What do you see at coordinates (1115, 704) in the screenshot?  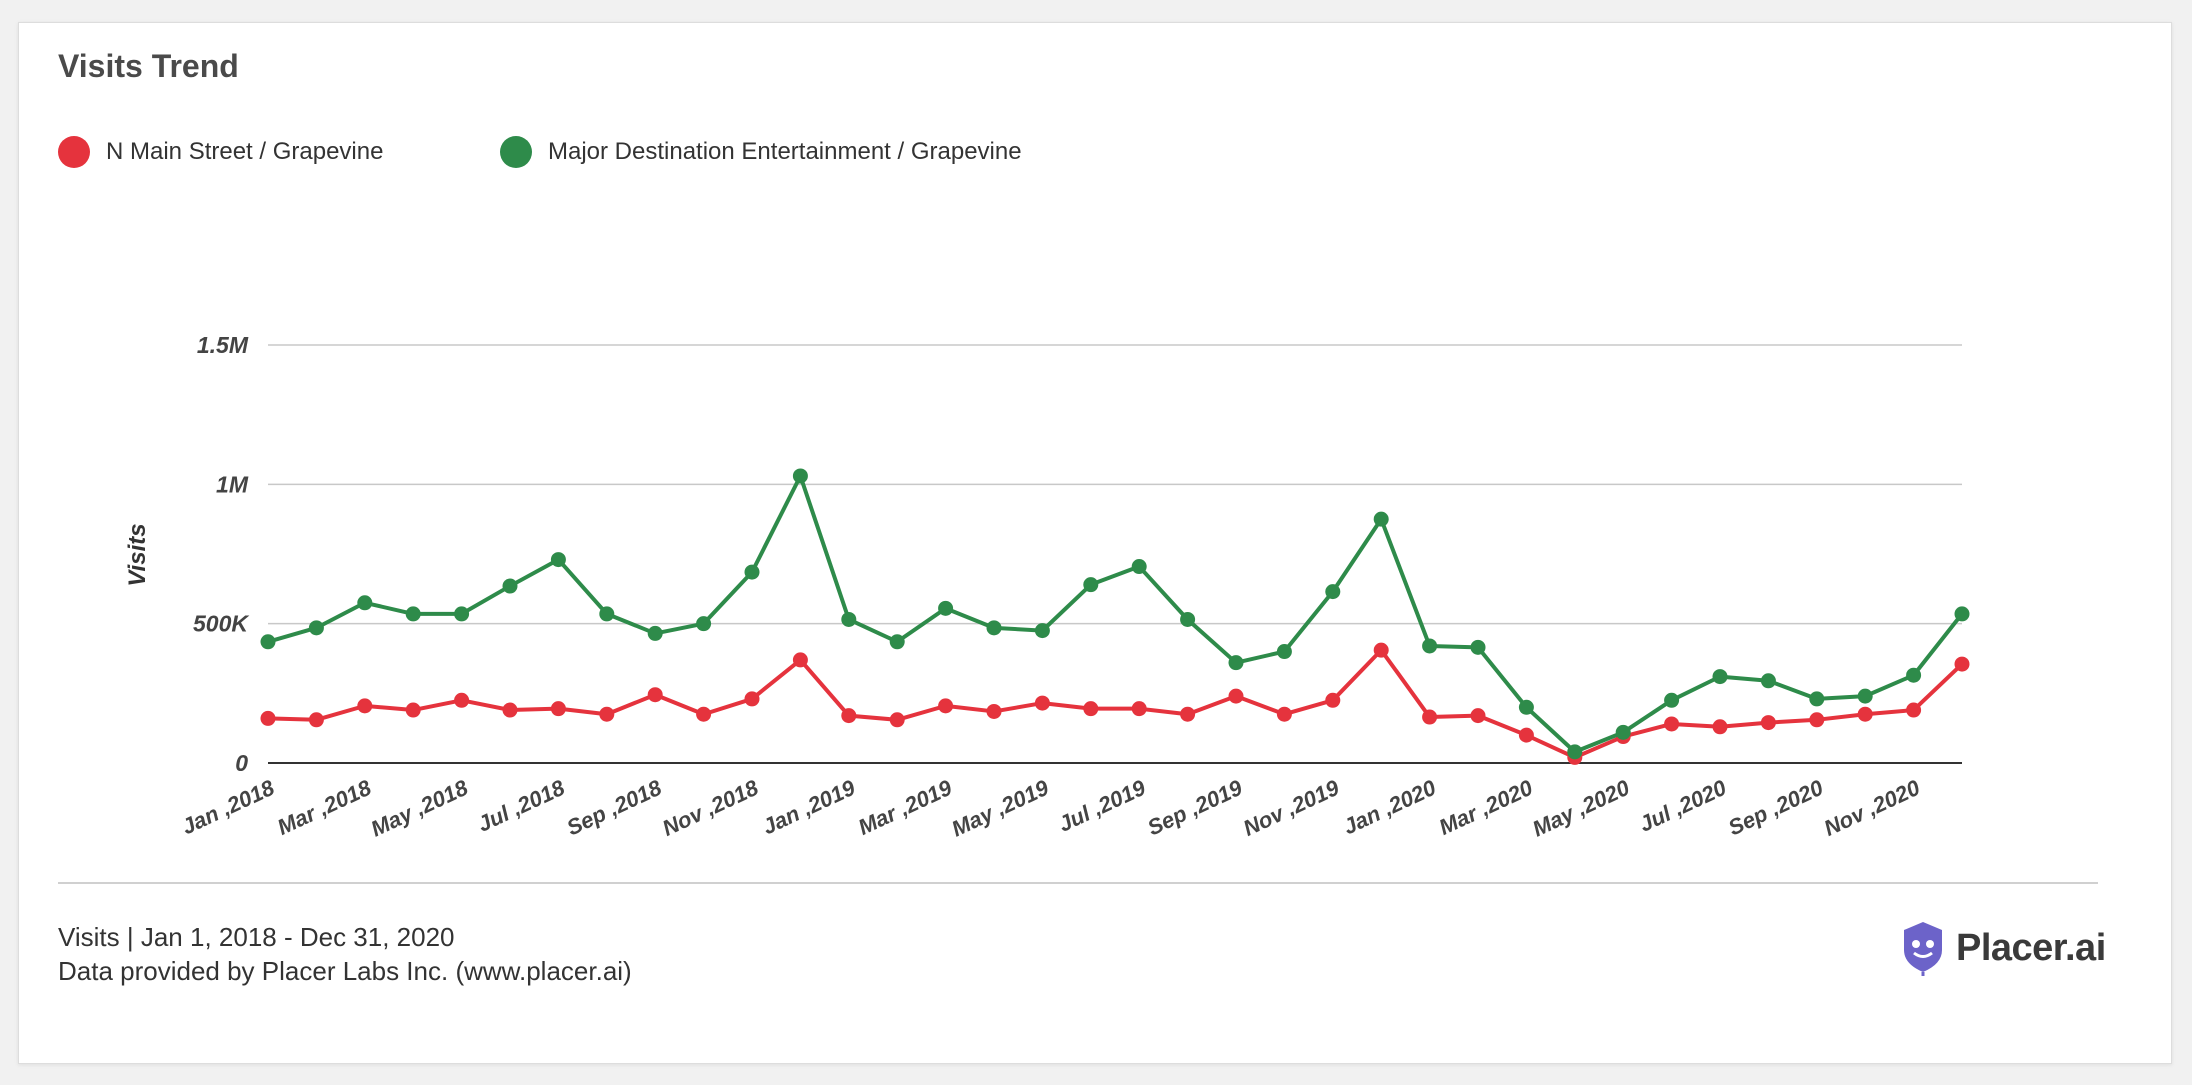 I see `series-line-n-main-street` at bounding box center [1115, 704].